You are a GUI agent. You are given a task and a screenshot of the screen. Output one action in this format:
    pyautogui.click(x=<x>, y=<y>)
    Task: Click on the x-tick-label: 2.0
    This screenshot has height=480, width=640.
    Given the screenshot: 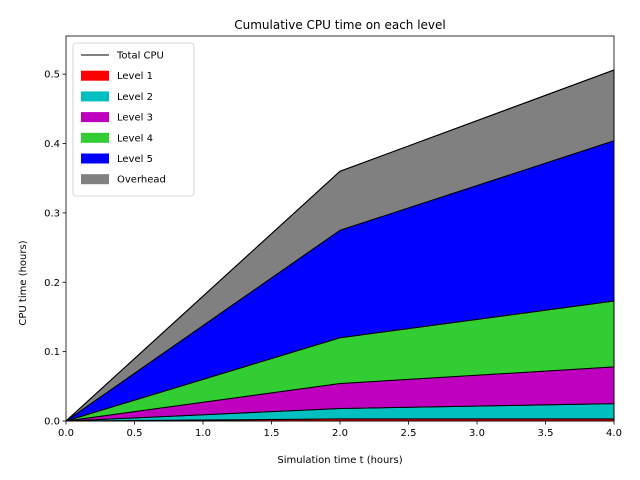 What is the action you would take?
    pyautogui.click(x=340, y=433)
    